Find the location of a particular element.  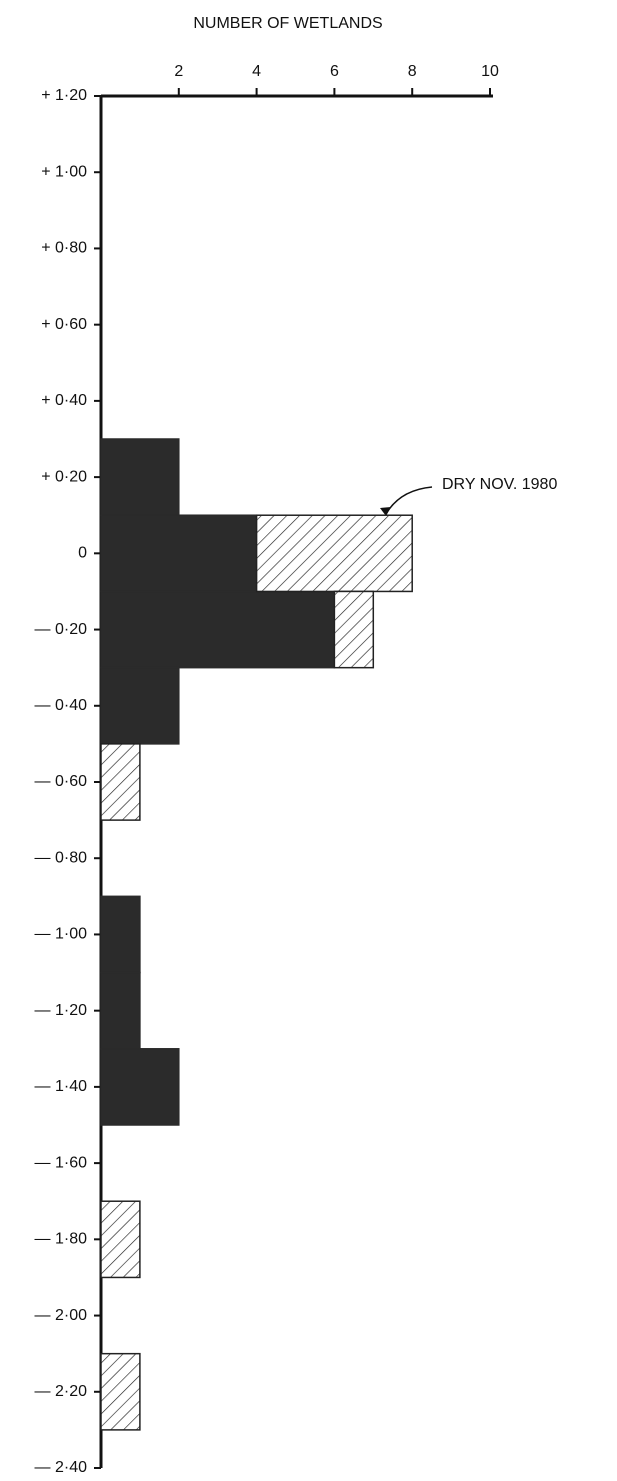

y-tick-label: — 0·40 is located at coordinates (61, 705).